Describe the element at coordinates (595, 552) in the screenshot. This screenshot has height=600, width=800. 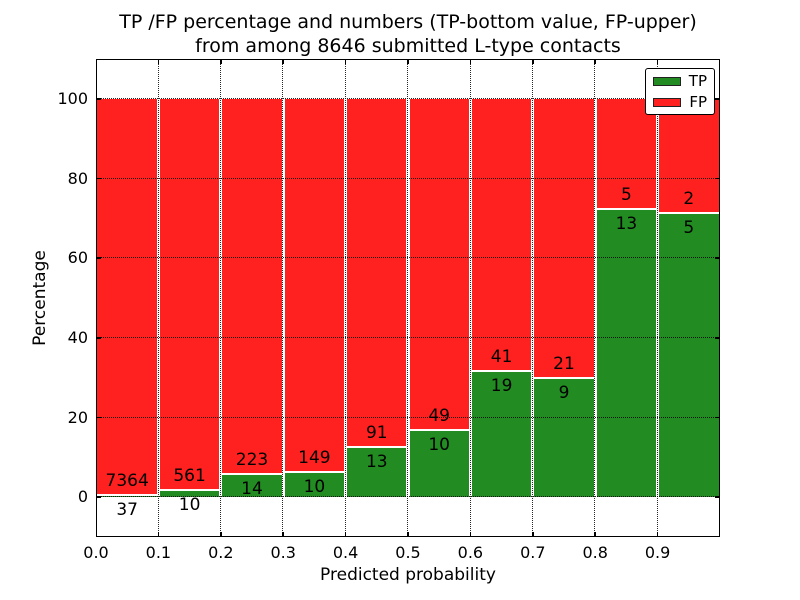
I see `x-tick-label: 0.8` at that location.